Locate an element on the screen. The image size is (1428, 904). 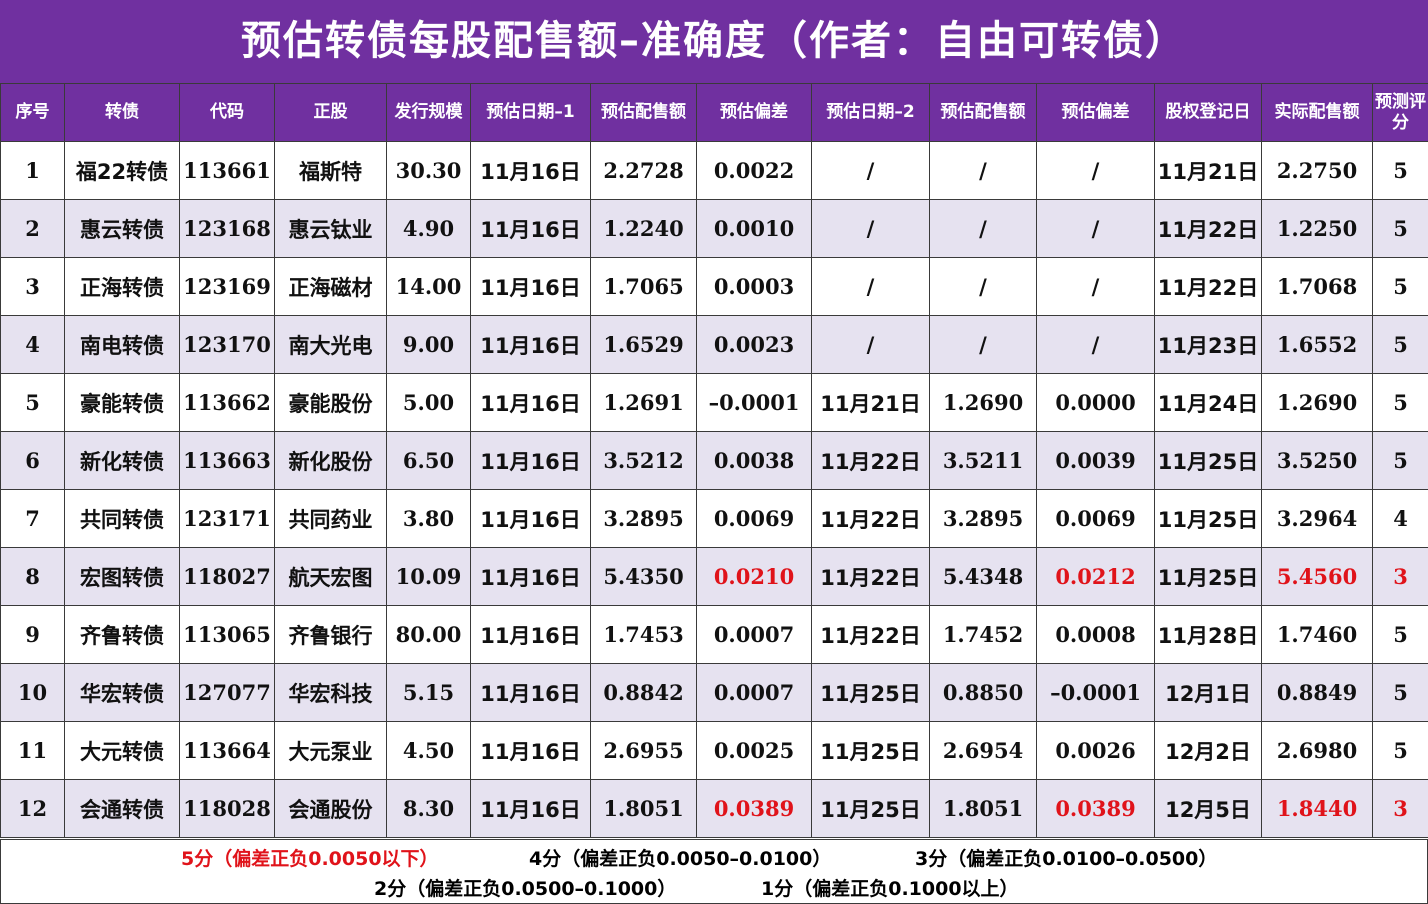
table-cell: 2.6954 is located at coordinates (983, 750).